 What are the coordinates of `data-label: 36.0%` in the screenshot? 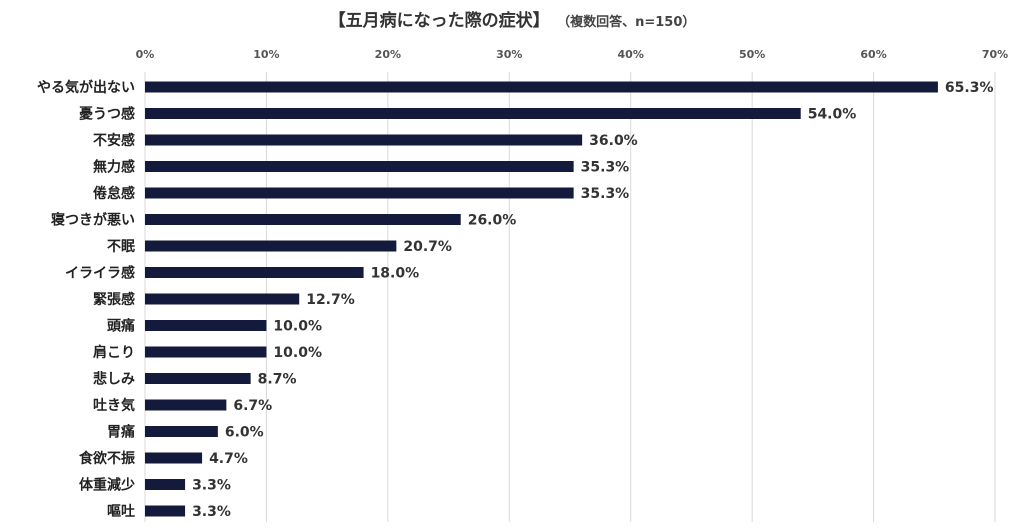 It's located at (613, 141).